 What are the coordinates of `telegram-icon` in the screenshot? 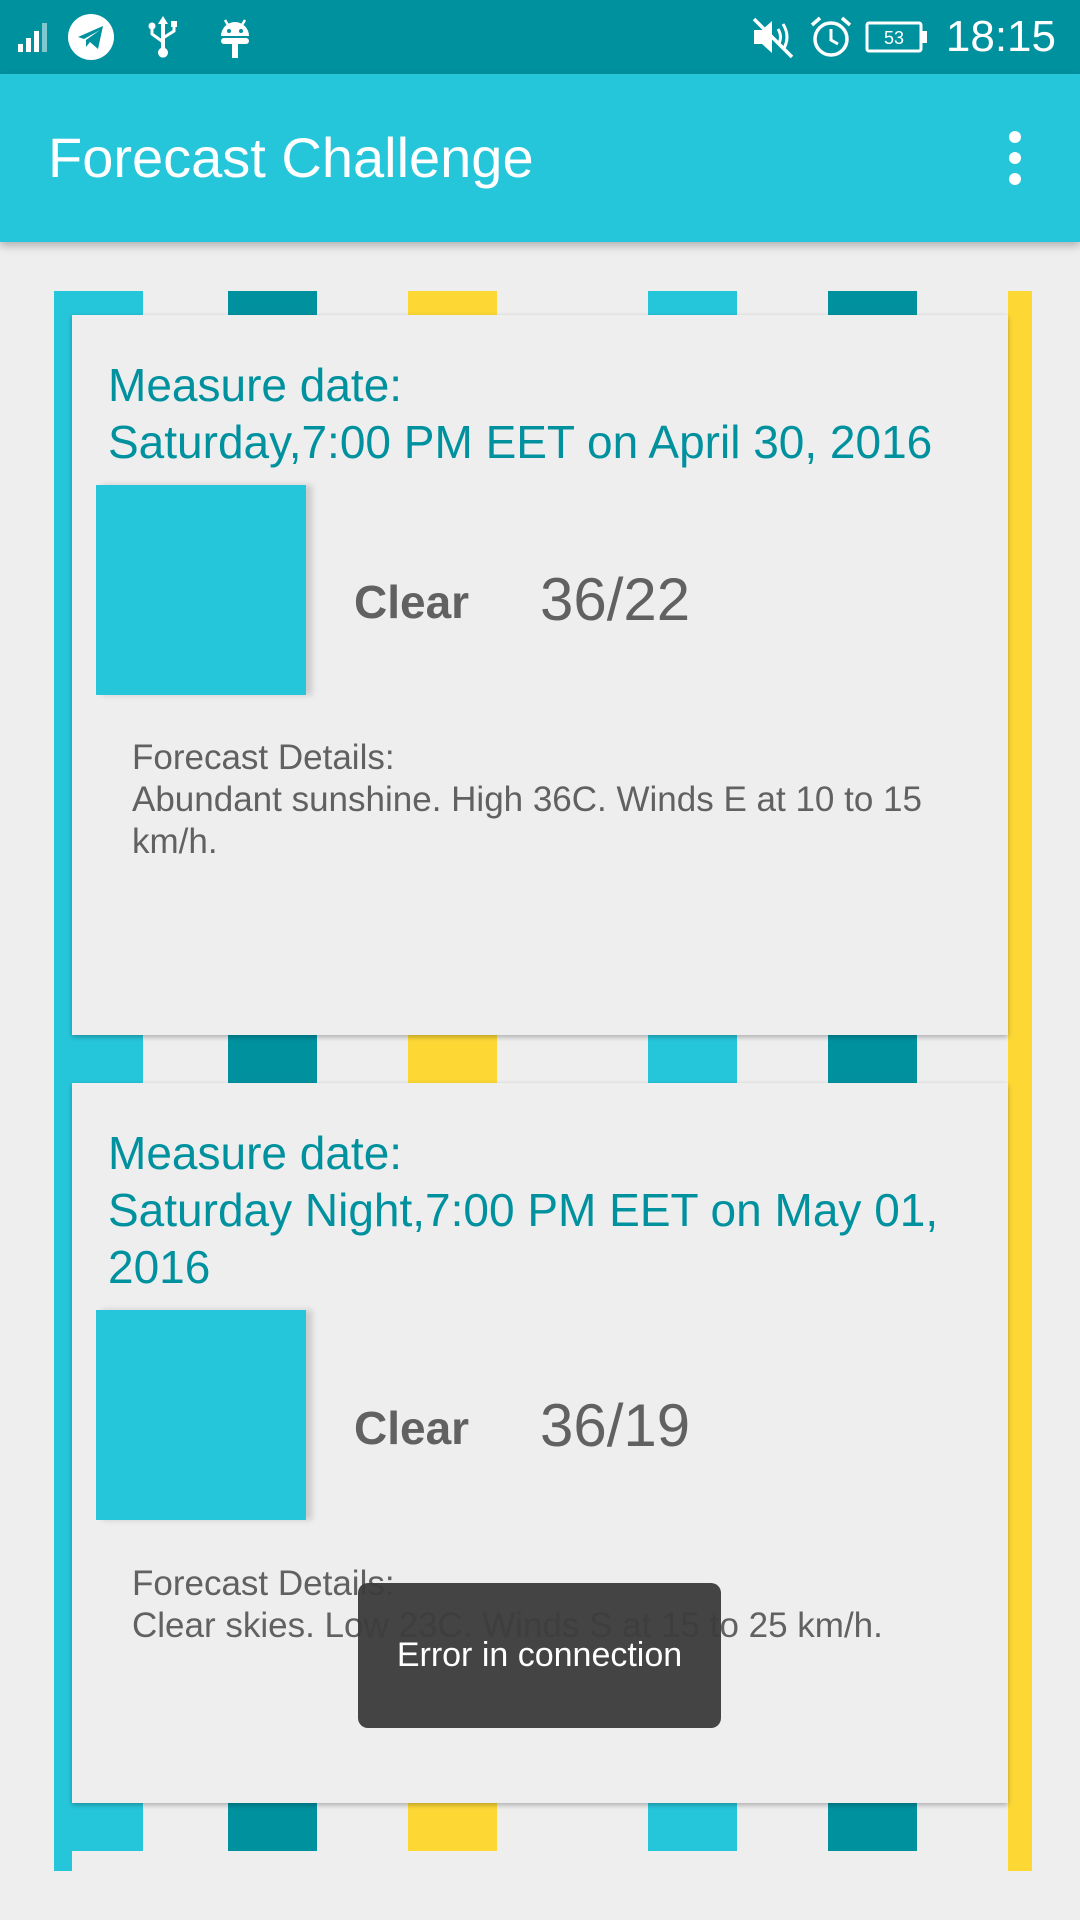 It's located at (91, 37).